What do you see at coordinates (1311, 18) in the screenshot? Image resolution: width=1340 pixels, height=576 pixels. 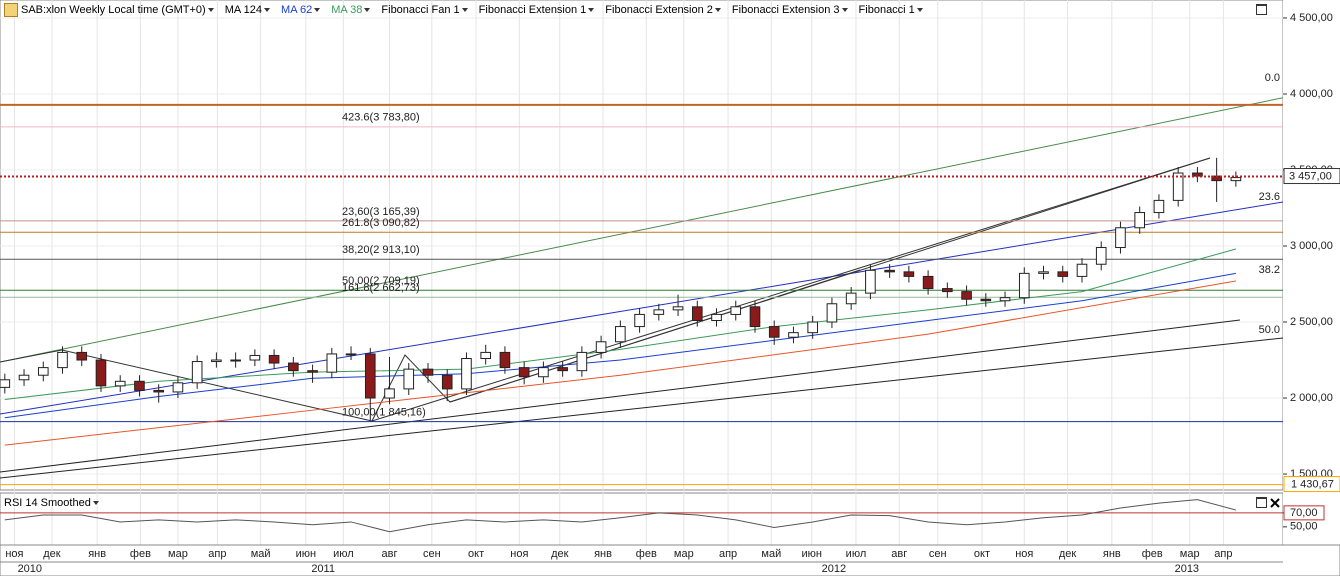 I see `y-tick-label: 4 500,00` at bounding box center [1311, 18].